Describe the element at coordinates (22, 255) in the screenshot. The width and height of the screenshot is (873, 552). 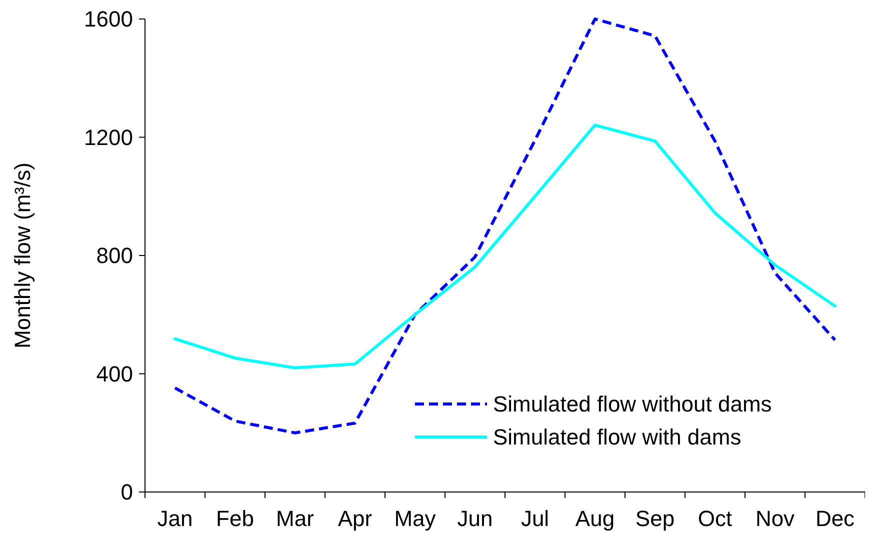
I see `y-axis-title: Monthly flow (m³/s)` at that location.